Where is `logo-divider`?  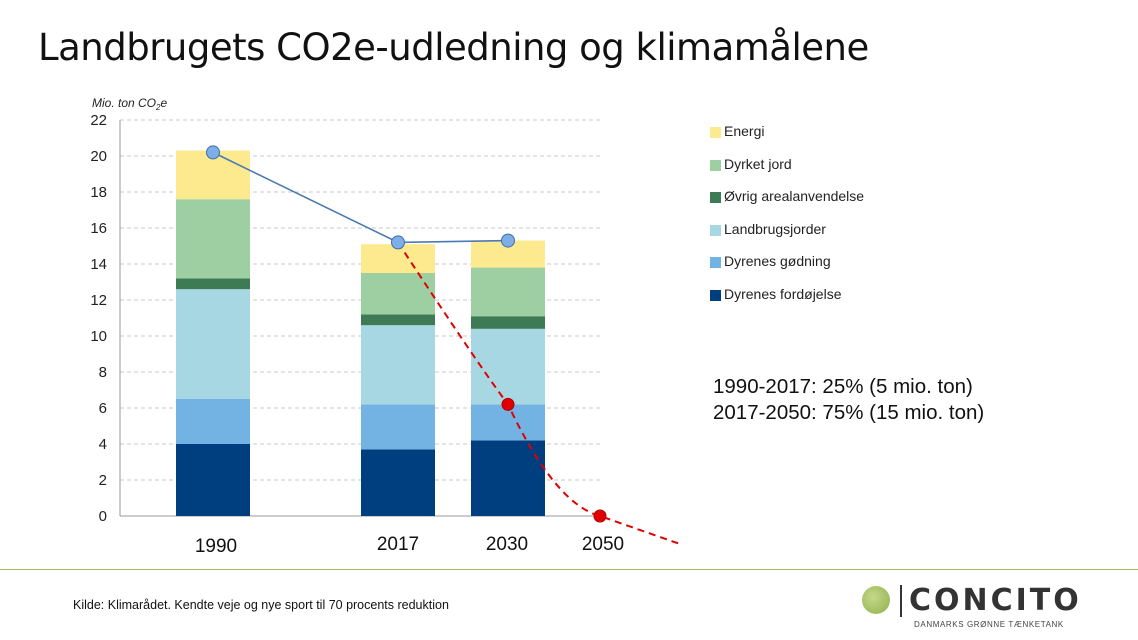 logo-divider is located at coordinates (901, 601).